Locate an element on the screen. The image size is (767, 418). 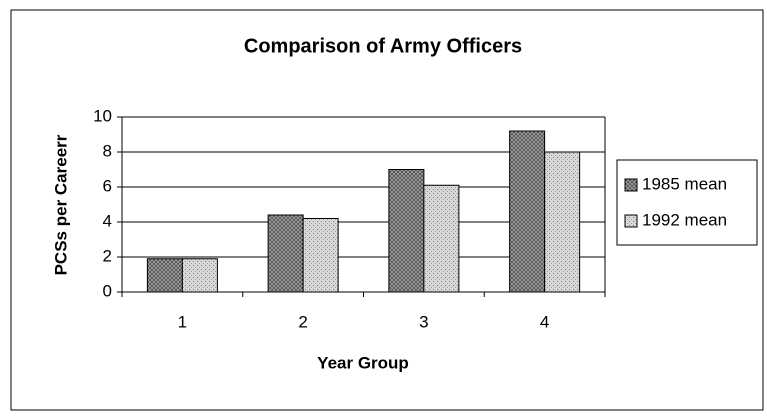
y-tick-label: 4 is located at coordinates (107, 220).